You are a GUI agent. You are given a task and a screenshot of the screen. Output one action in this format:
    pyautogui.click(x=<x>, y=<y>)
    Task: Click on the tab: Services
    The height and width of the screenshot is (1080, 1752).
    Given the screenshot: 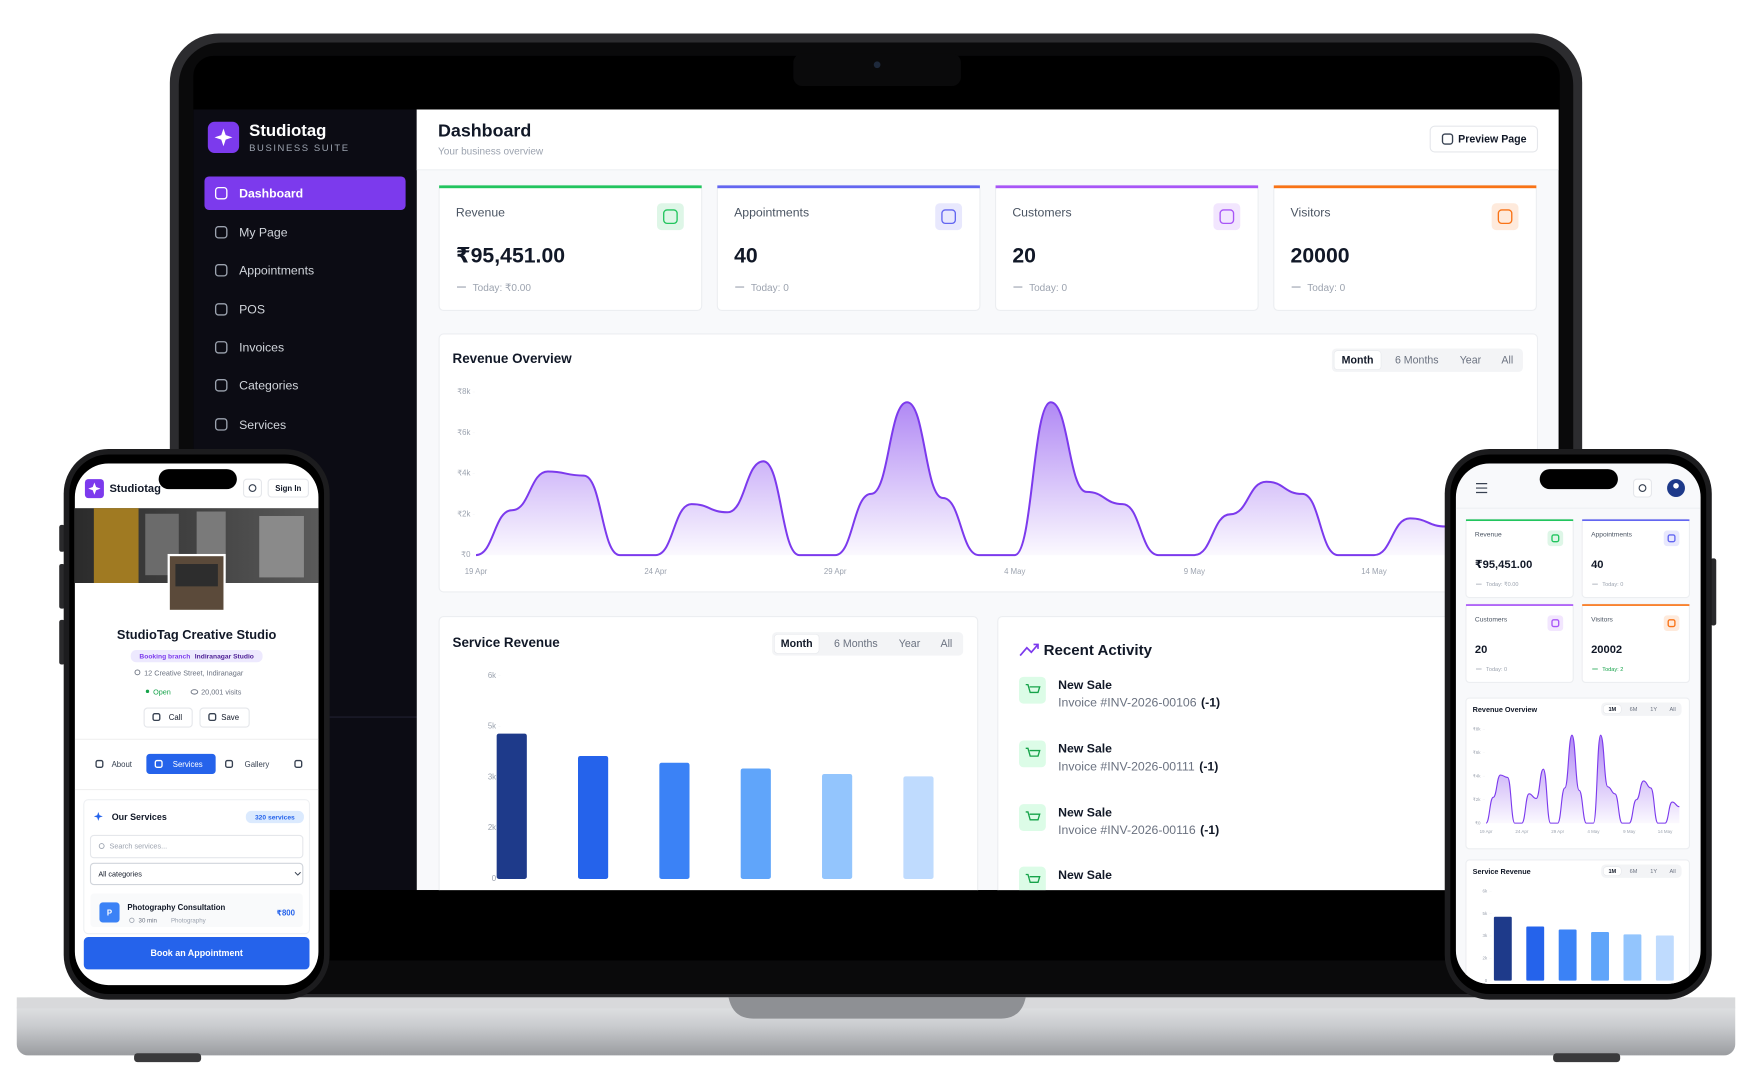 What is the action you would take?
    pyautogui.click(x=188, y=764)
    